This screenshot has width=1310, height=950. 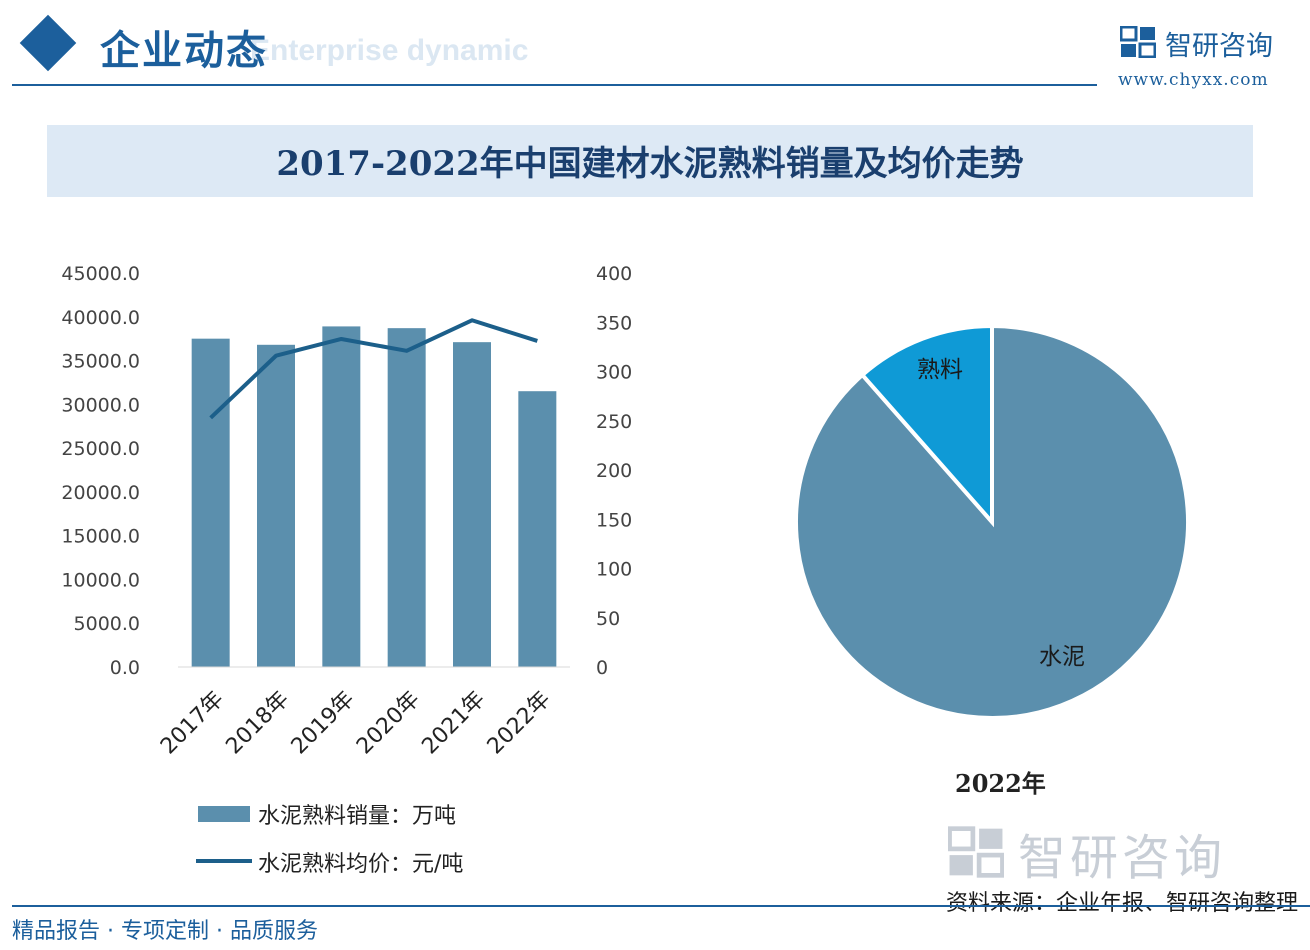 What do you see at coordinates (614, 422) in the screenshot?
I see `y-right-tick-label: 250` at bounding box center [614, 422].